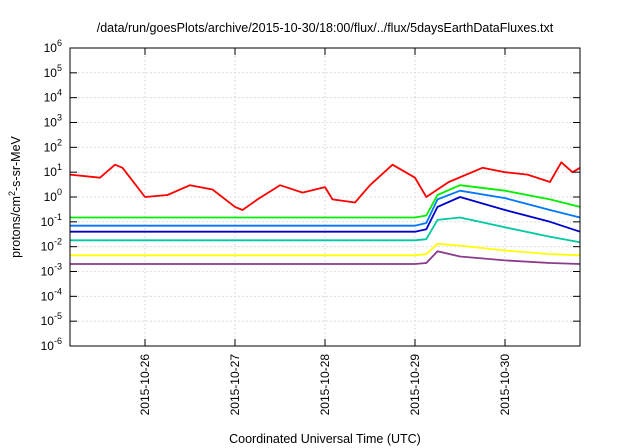  What do you see at coordinates (59, 142) in the screenshot?
I see `y-tick-exponent: 2` at bounding box center [59, 142].